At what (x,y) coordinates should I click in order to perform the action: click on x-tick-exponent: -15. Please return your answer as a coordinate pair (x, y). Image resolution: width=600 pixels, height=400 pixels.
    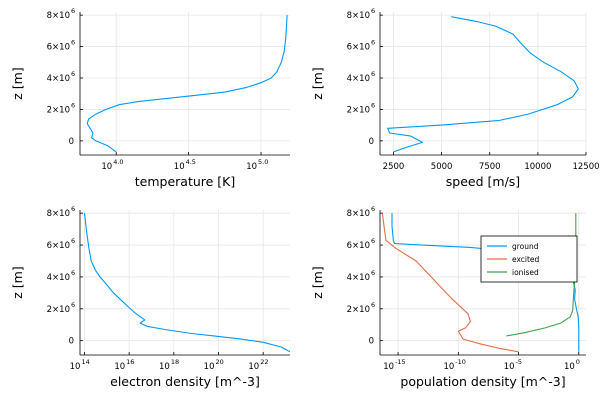
    Looking at the image, I should click on (400, 362).